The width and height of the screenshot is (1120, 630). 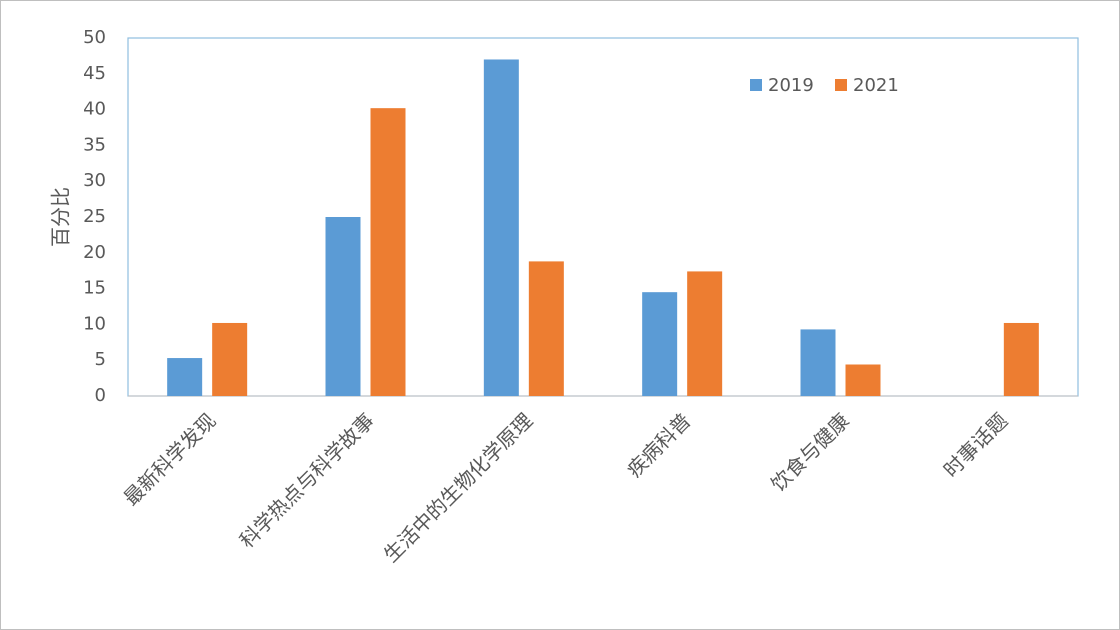 I want to click on y-tick-label: 40, so click(x=94, y=109).